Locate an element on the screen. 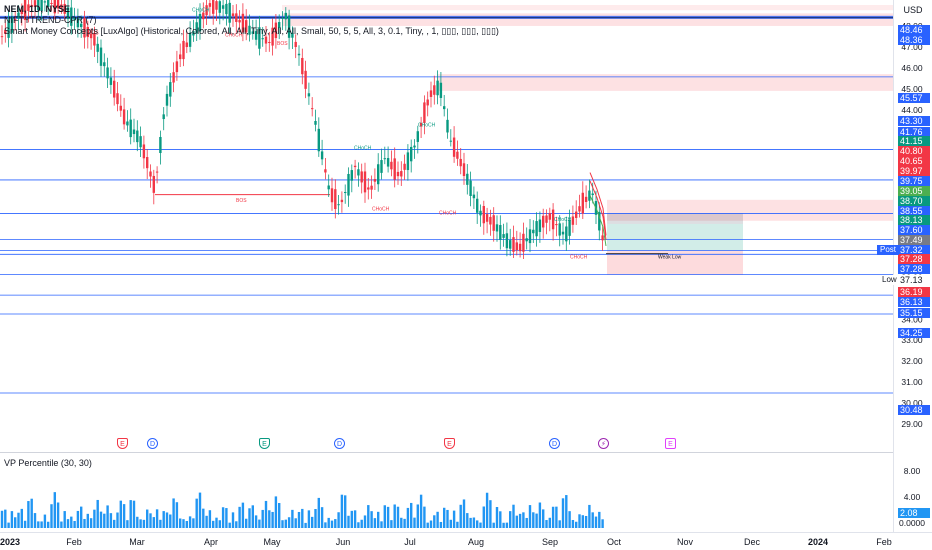 The image size is (932, 550). price-tick: 32.00 is located at coordinates (912, 361).